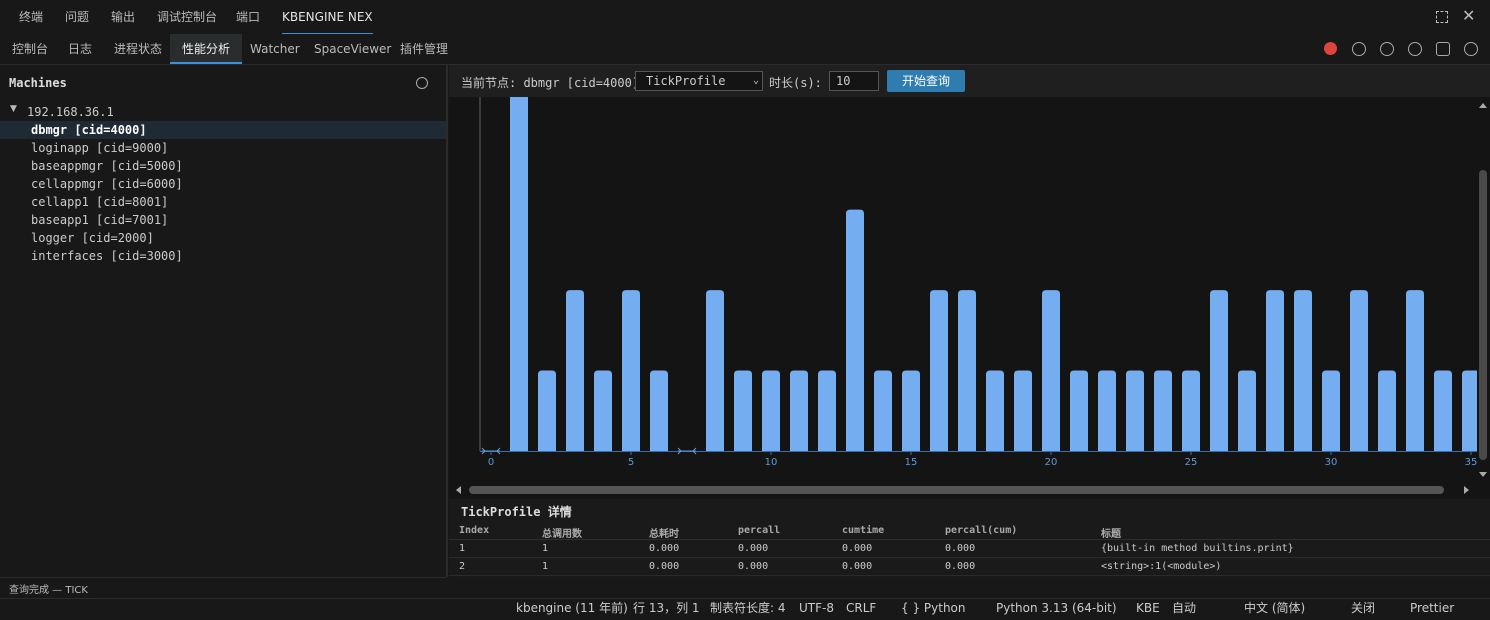 The height and width of the screenshot is (620, 1490). I want to click on status-item: KBE, so click(1148, 608).